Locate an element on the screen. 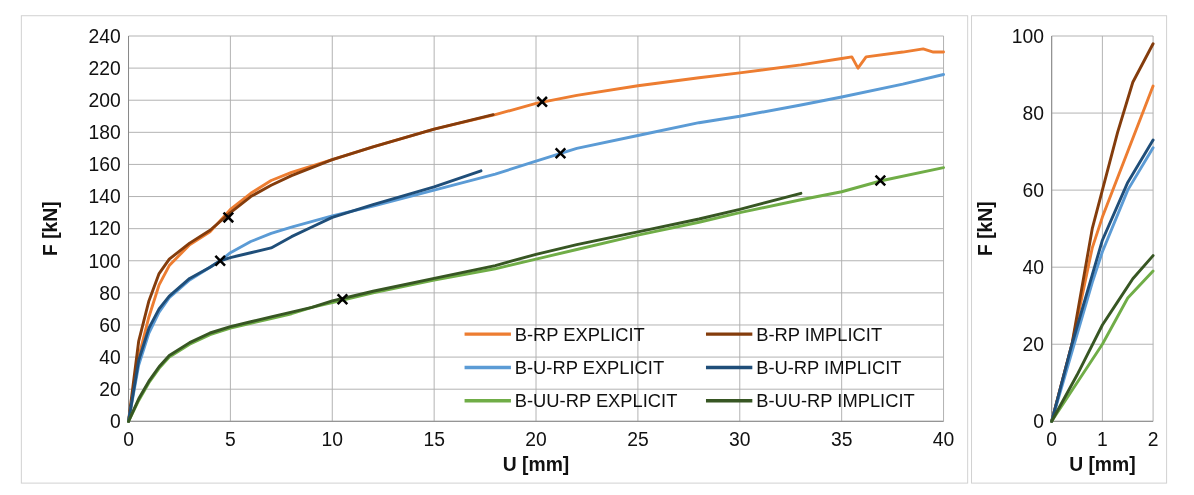 The height and width of the screenshot is (495, 1194). y-tick-label: 220 is located at coordinates (104, 68).